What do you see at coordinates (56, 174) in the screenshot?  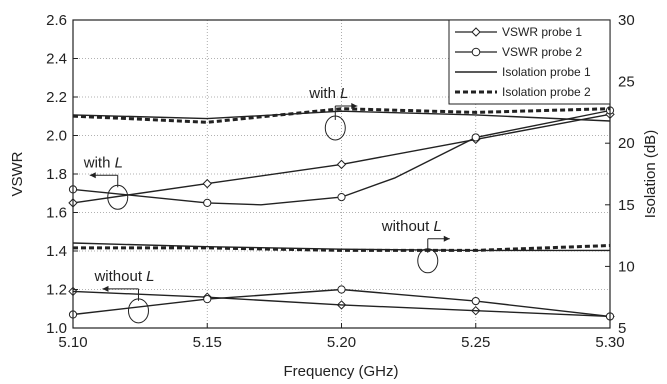 I see `y-tick-label: 1.8` at bounding box center [56, 174].